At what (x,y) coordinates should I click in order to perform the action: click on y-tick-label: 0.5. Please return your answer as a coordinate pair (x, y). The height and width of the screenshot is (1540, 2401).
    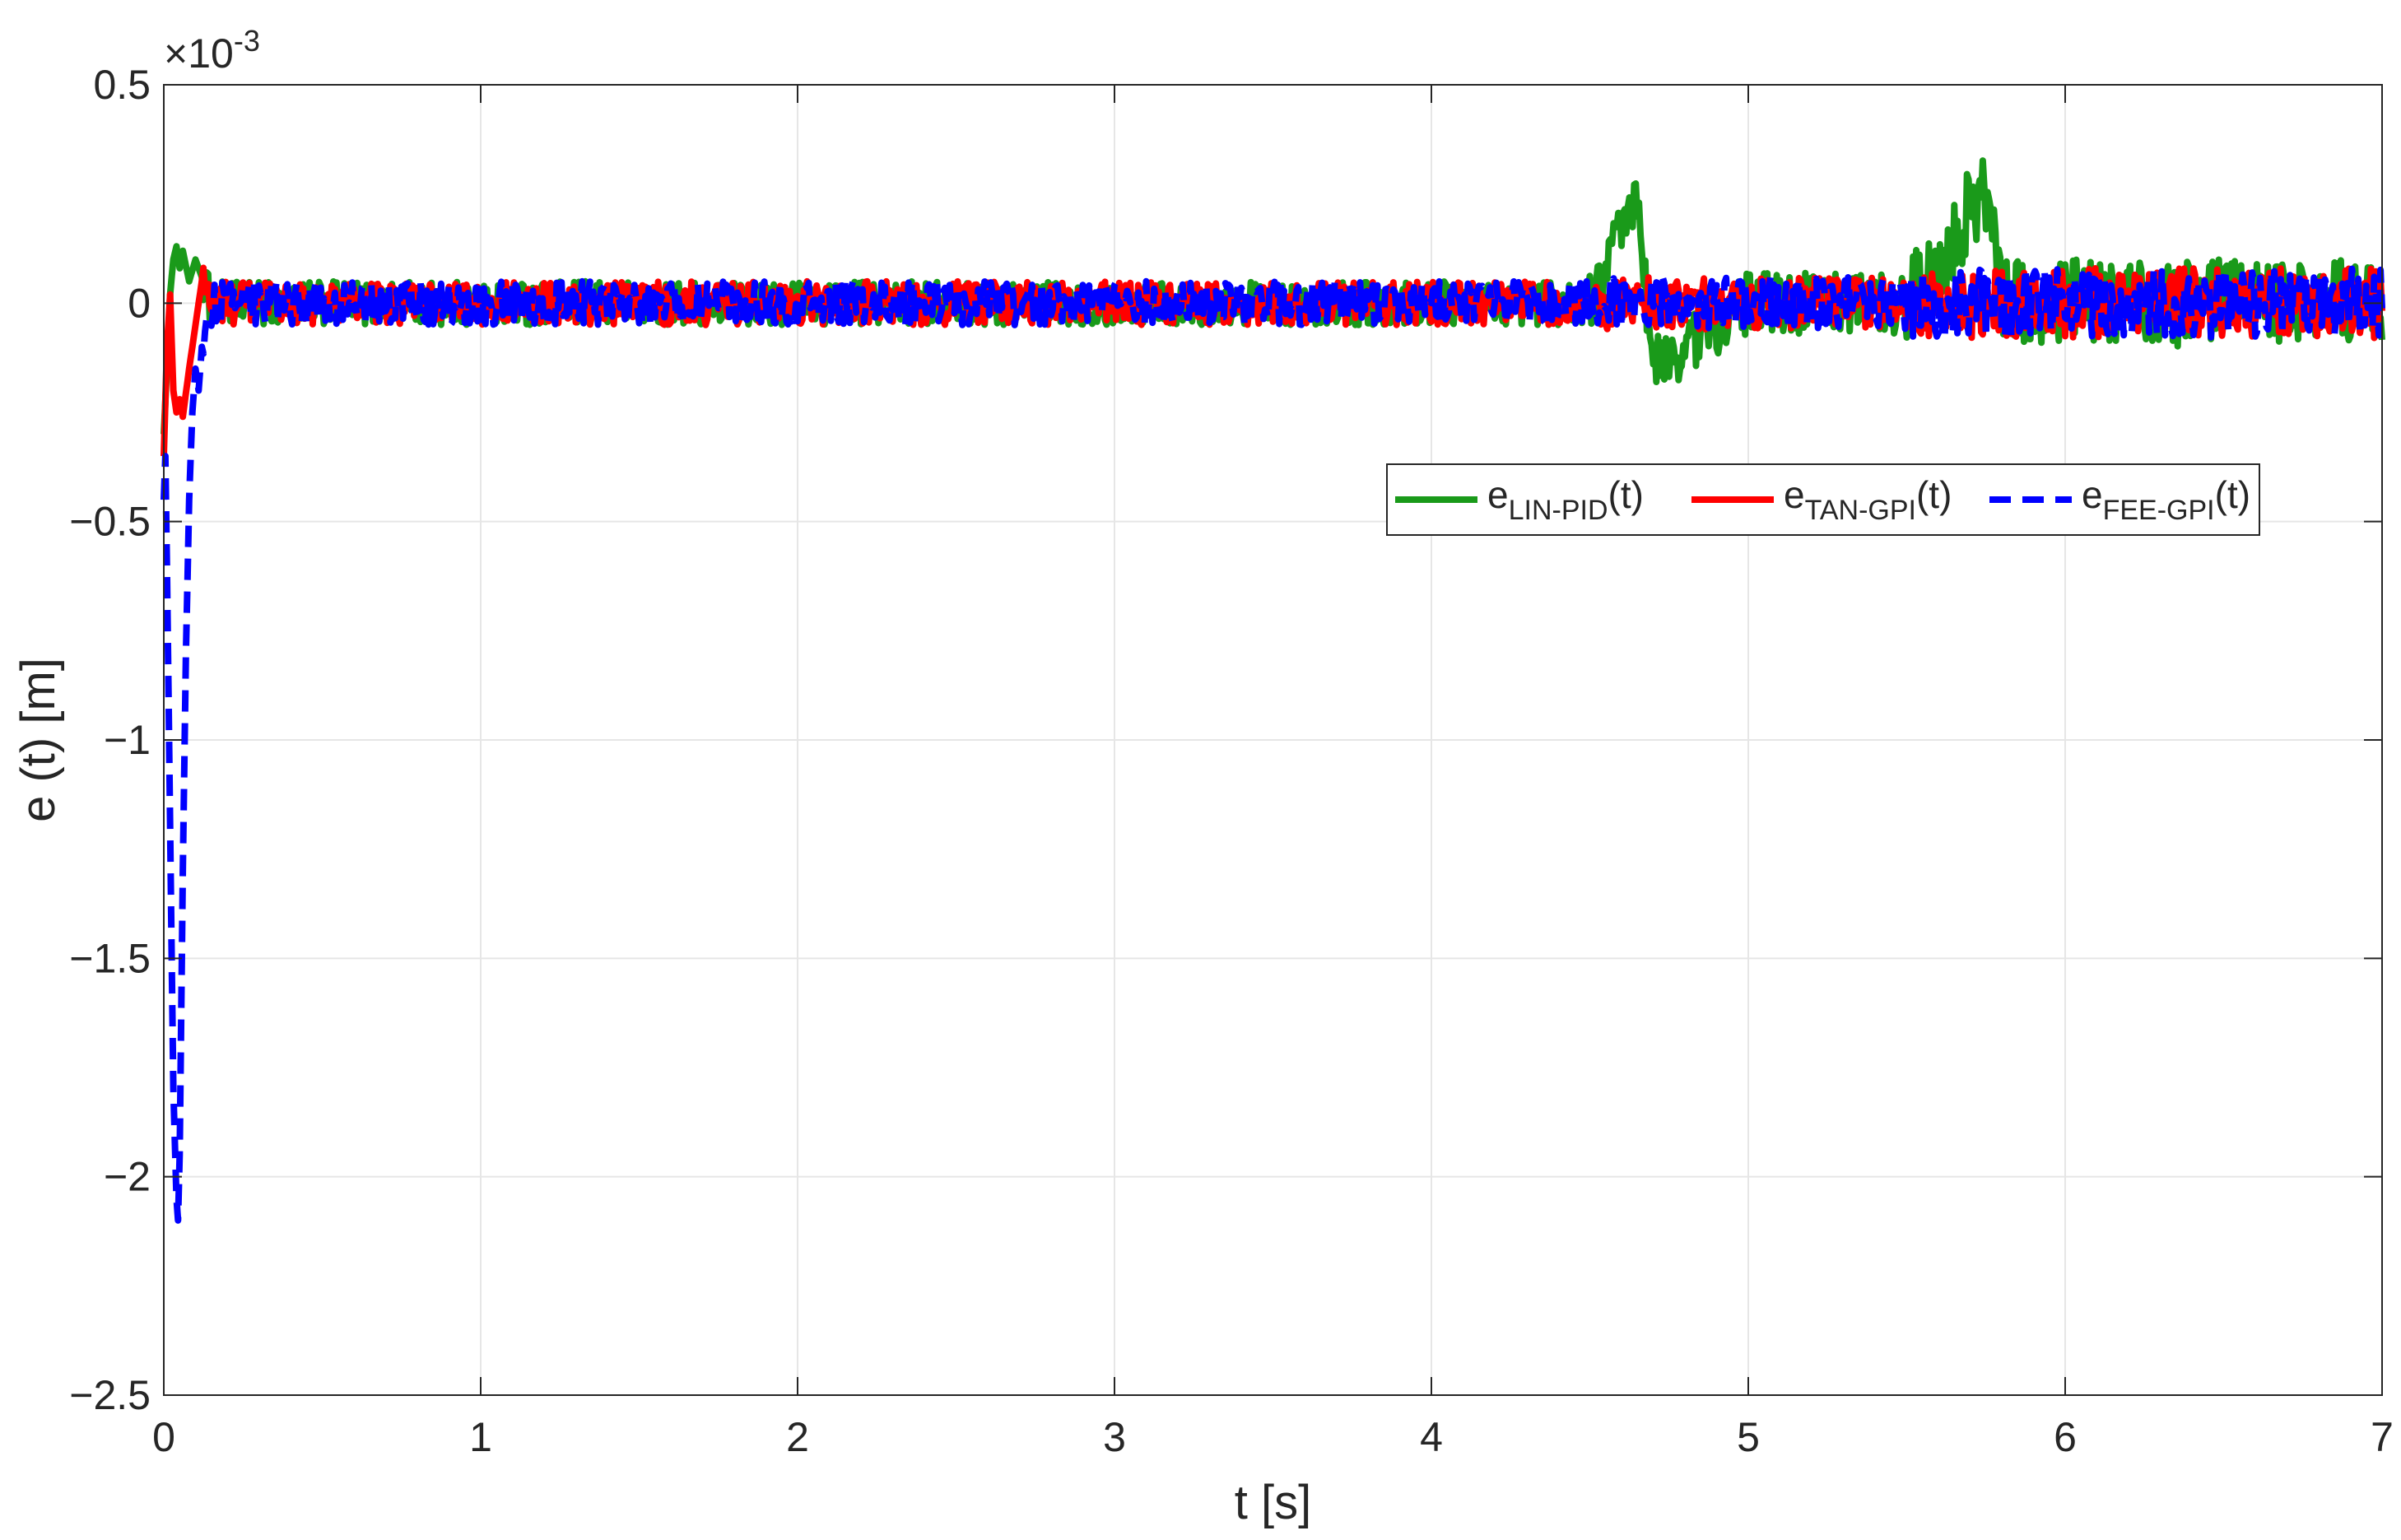
    Looking at the image, I should click on (122, 85).